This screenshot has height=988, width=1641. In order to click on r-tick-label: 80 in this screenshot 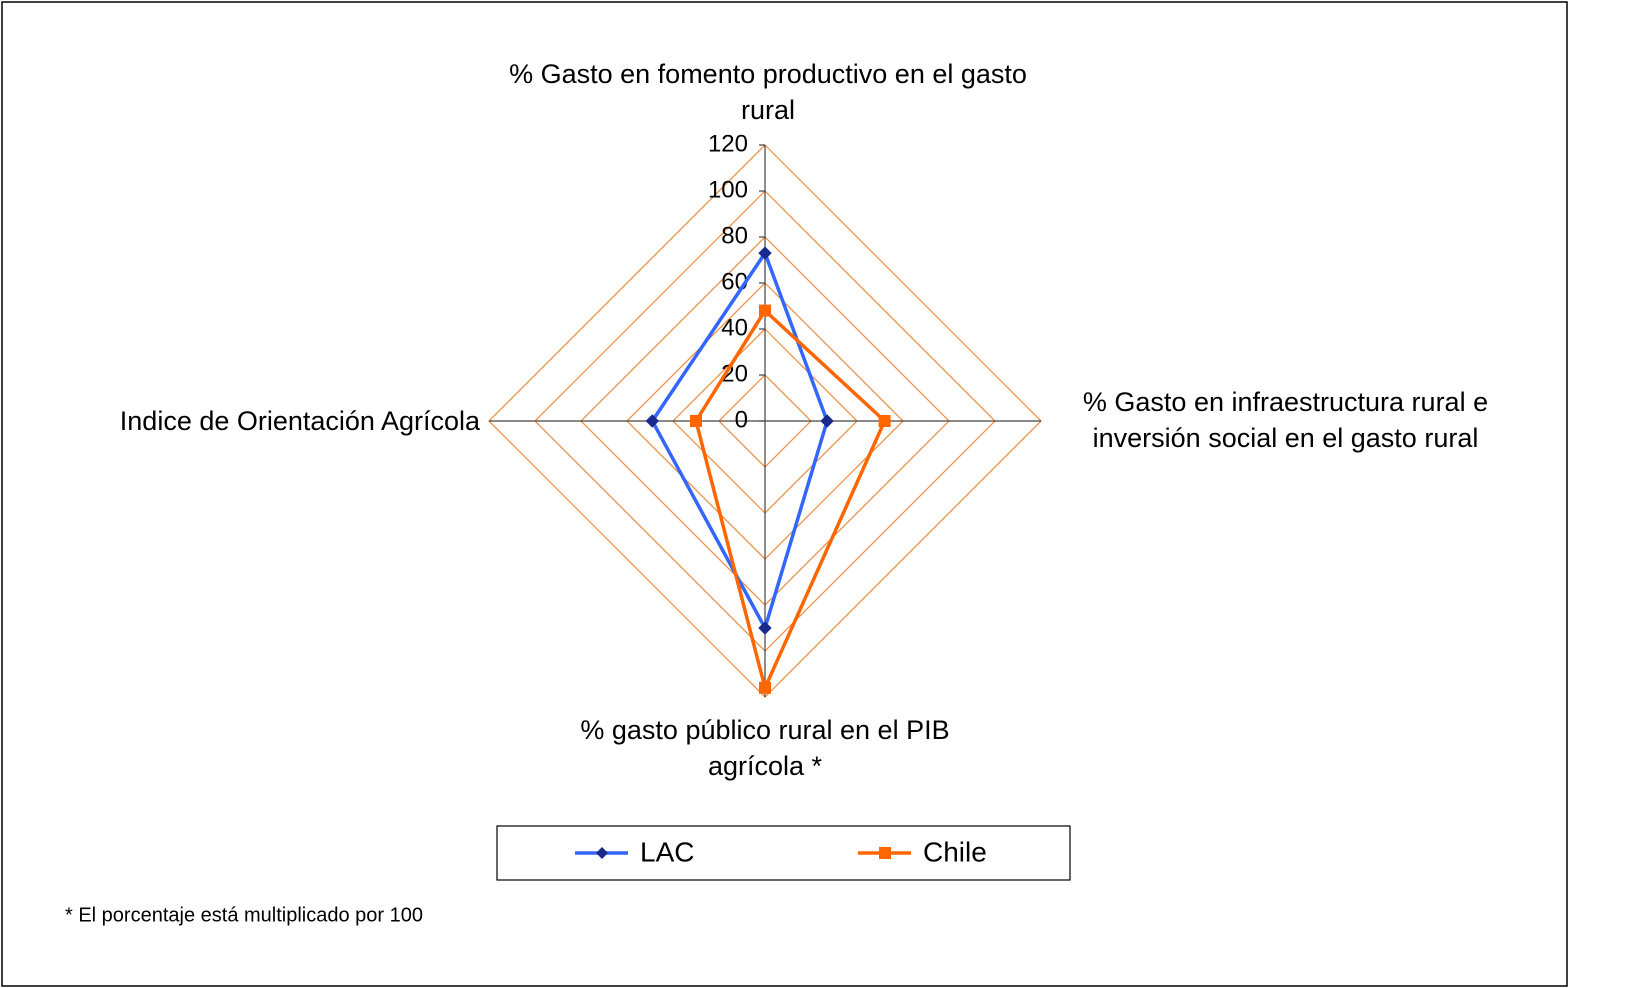, I will do `click(734, 235)`.